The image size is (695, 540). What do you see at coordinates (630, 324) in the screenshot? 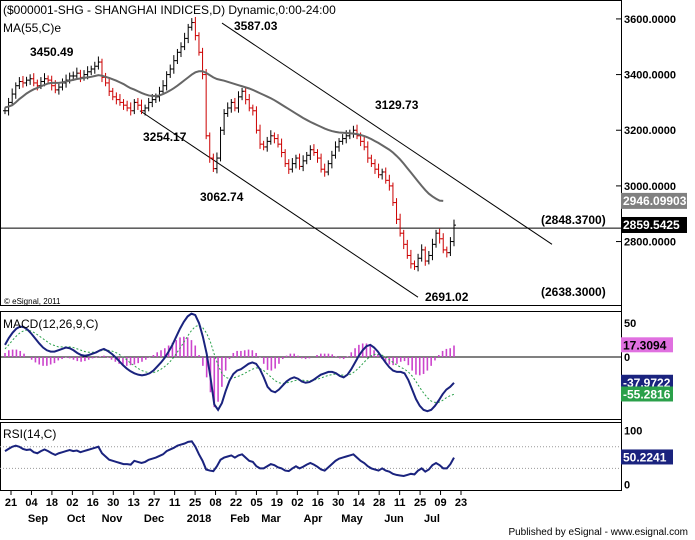
I see `macd-tick-label: 50` at bounding box center [630, 324].